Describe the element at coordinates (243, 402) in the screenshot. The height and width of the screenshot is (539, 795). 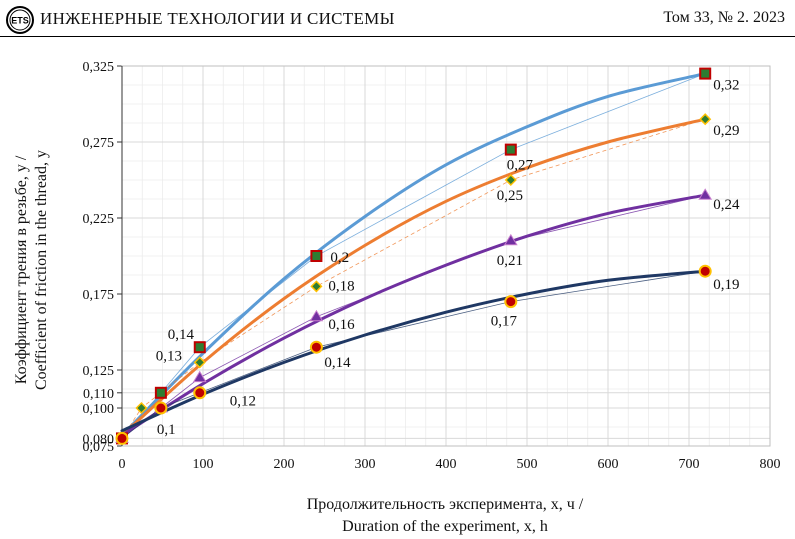
I see `data-label: 0,12` at that location.